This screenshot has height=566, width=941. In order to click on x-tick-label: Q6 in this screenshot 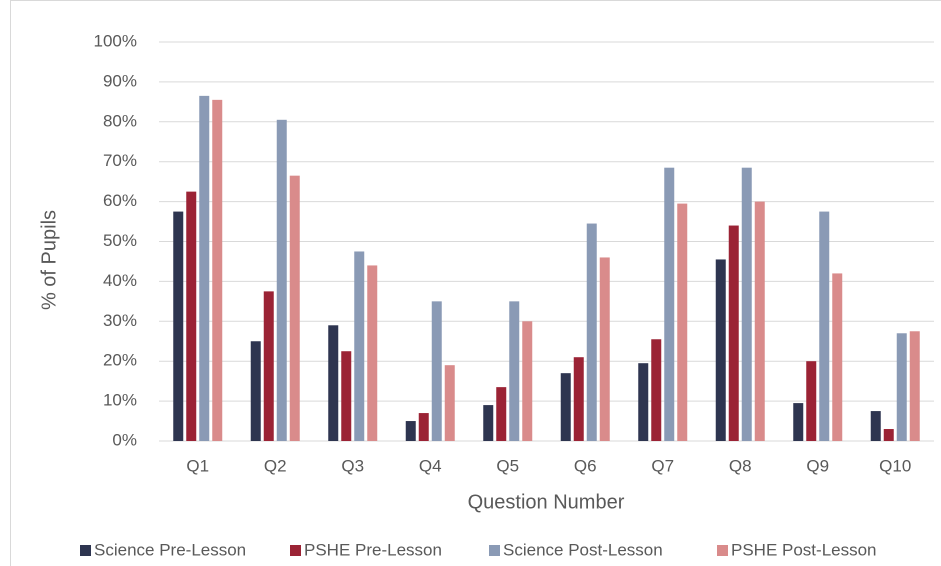, I will do `click(585, 465)`.